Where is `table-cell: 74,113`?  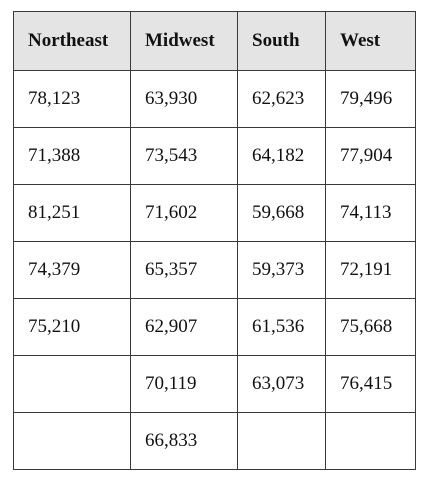 table-cell: 74,113 is located at coordinates (370, 213).